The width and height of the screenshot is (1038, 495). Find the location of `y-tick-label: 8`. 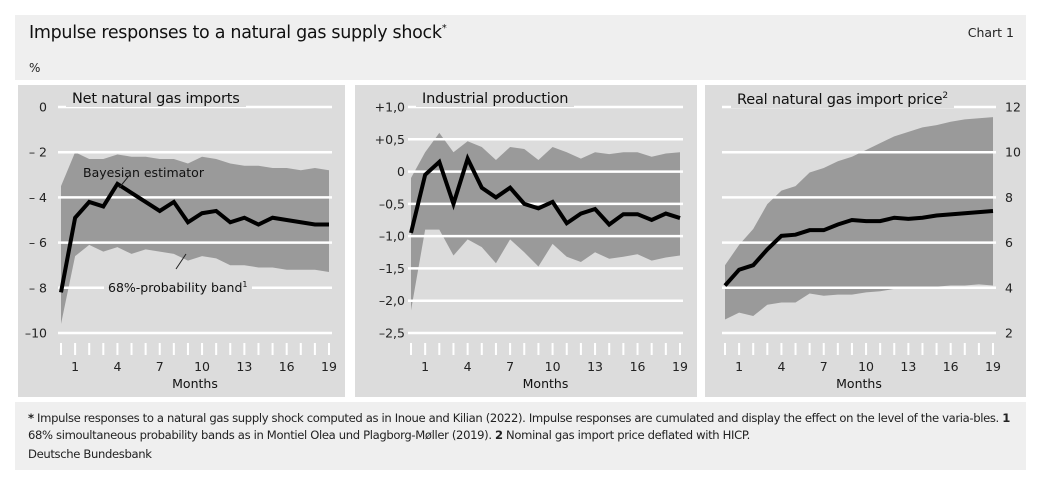

y-tick-label: 8 is located at coordinates (1009, 197).